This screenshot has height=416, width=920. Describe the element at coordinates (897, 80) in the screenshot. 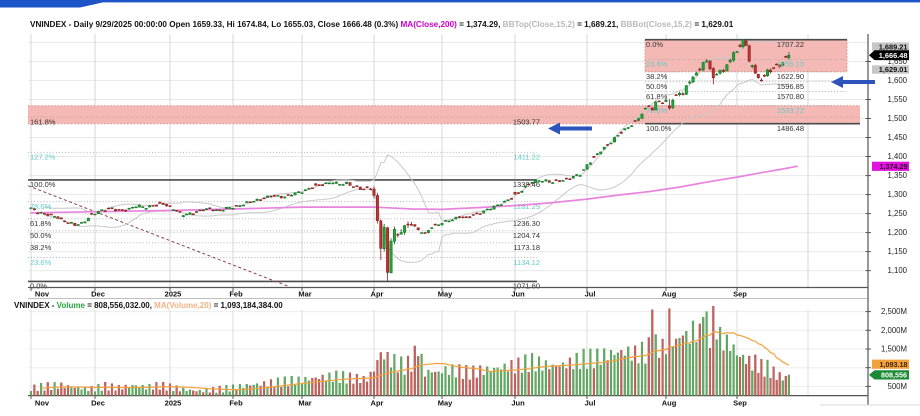

I see `svg-text: 1,600` at that location.